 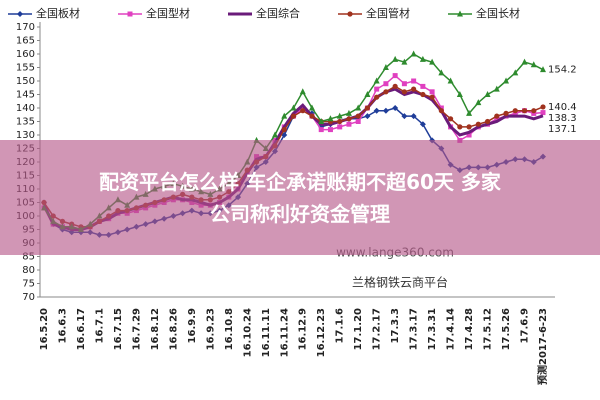 I want to click on x-tick-label: 16.8.26, so click(x=173, y=329).